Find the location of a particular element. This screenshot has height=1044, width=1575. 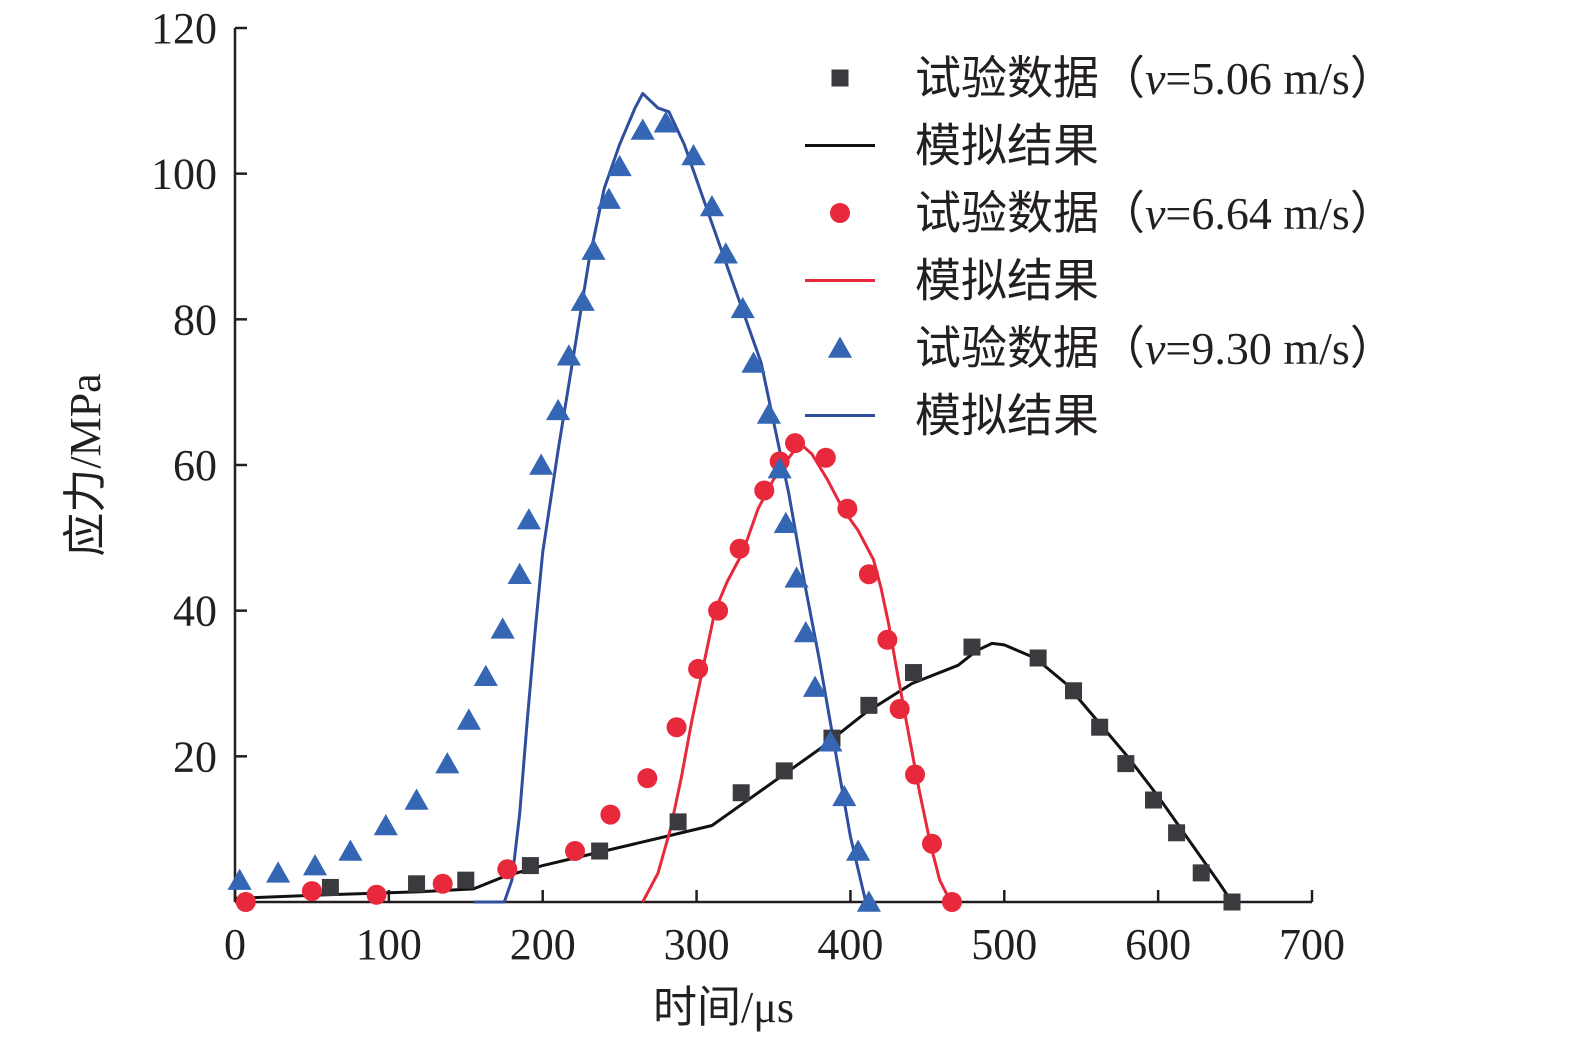

legend-label-suffix: =9.30 m/s） is located at coordinates (1280, 348).